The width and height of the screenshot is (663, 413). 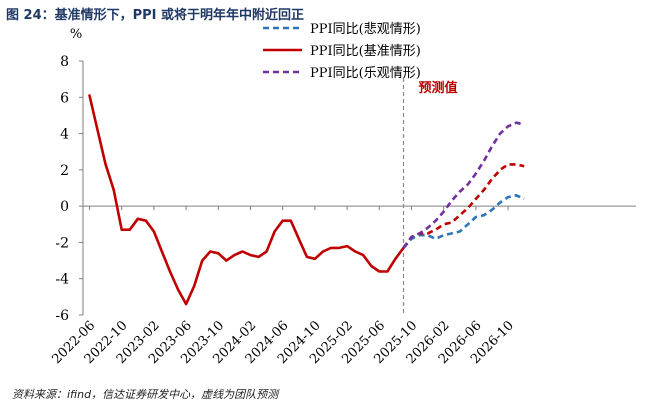 I want to click on y-tick-label: 2, so click(x=64, y=171).